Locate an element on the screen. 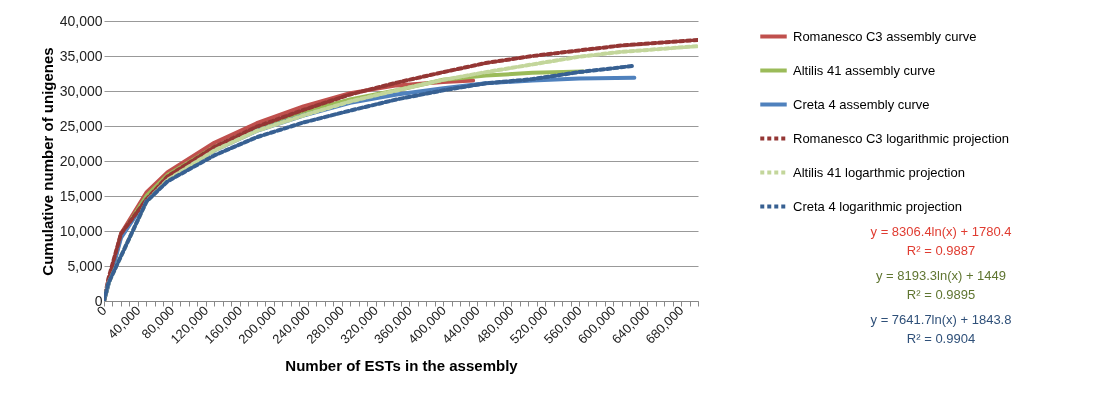 This screenshot has height=417, width=1097. legend-label: Romanesco C3 logarithmic projection is located at coordinates (901, 138).